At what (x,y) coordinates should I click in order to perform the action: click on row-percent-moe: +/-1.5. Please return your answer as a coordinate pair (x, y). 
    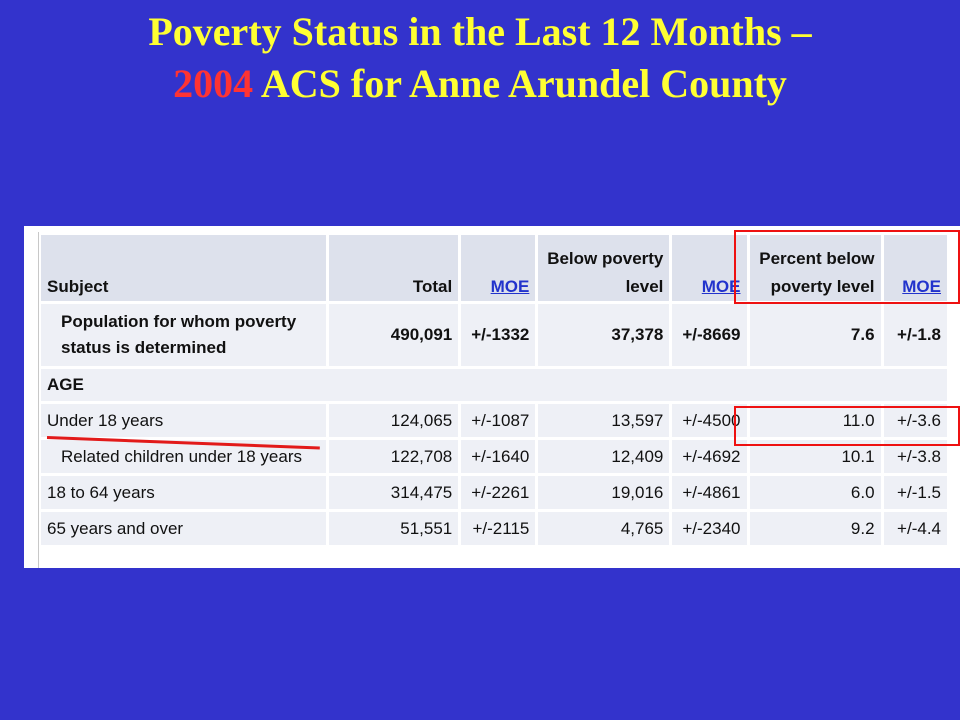
    Looking at the image, I should click on (915, 492).